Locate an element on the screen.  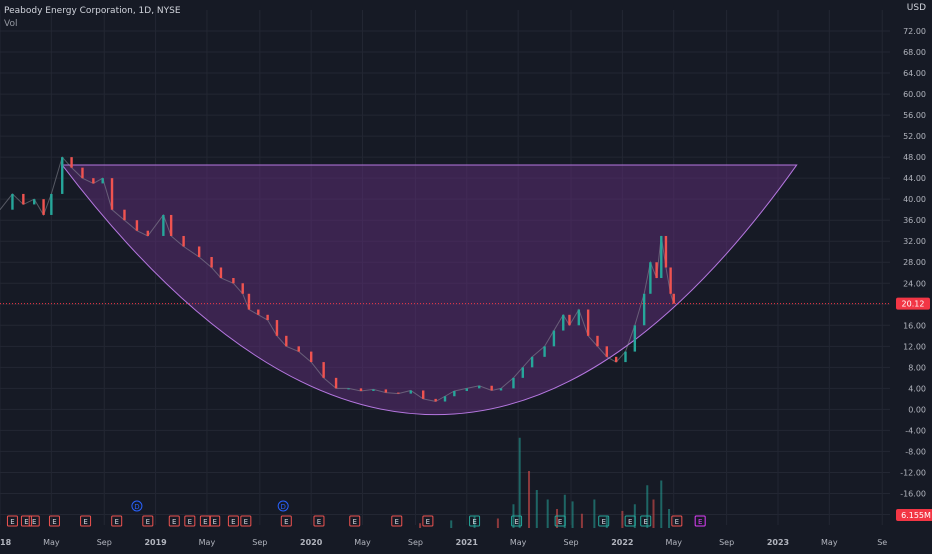
y-tick-label: -4.00 is located at coordinates (915, 430).